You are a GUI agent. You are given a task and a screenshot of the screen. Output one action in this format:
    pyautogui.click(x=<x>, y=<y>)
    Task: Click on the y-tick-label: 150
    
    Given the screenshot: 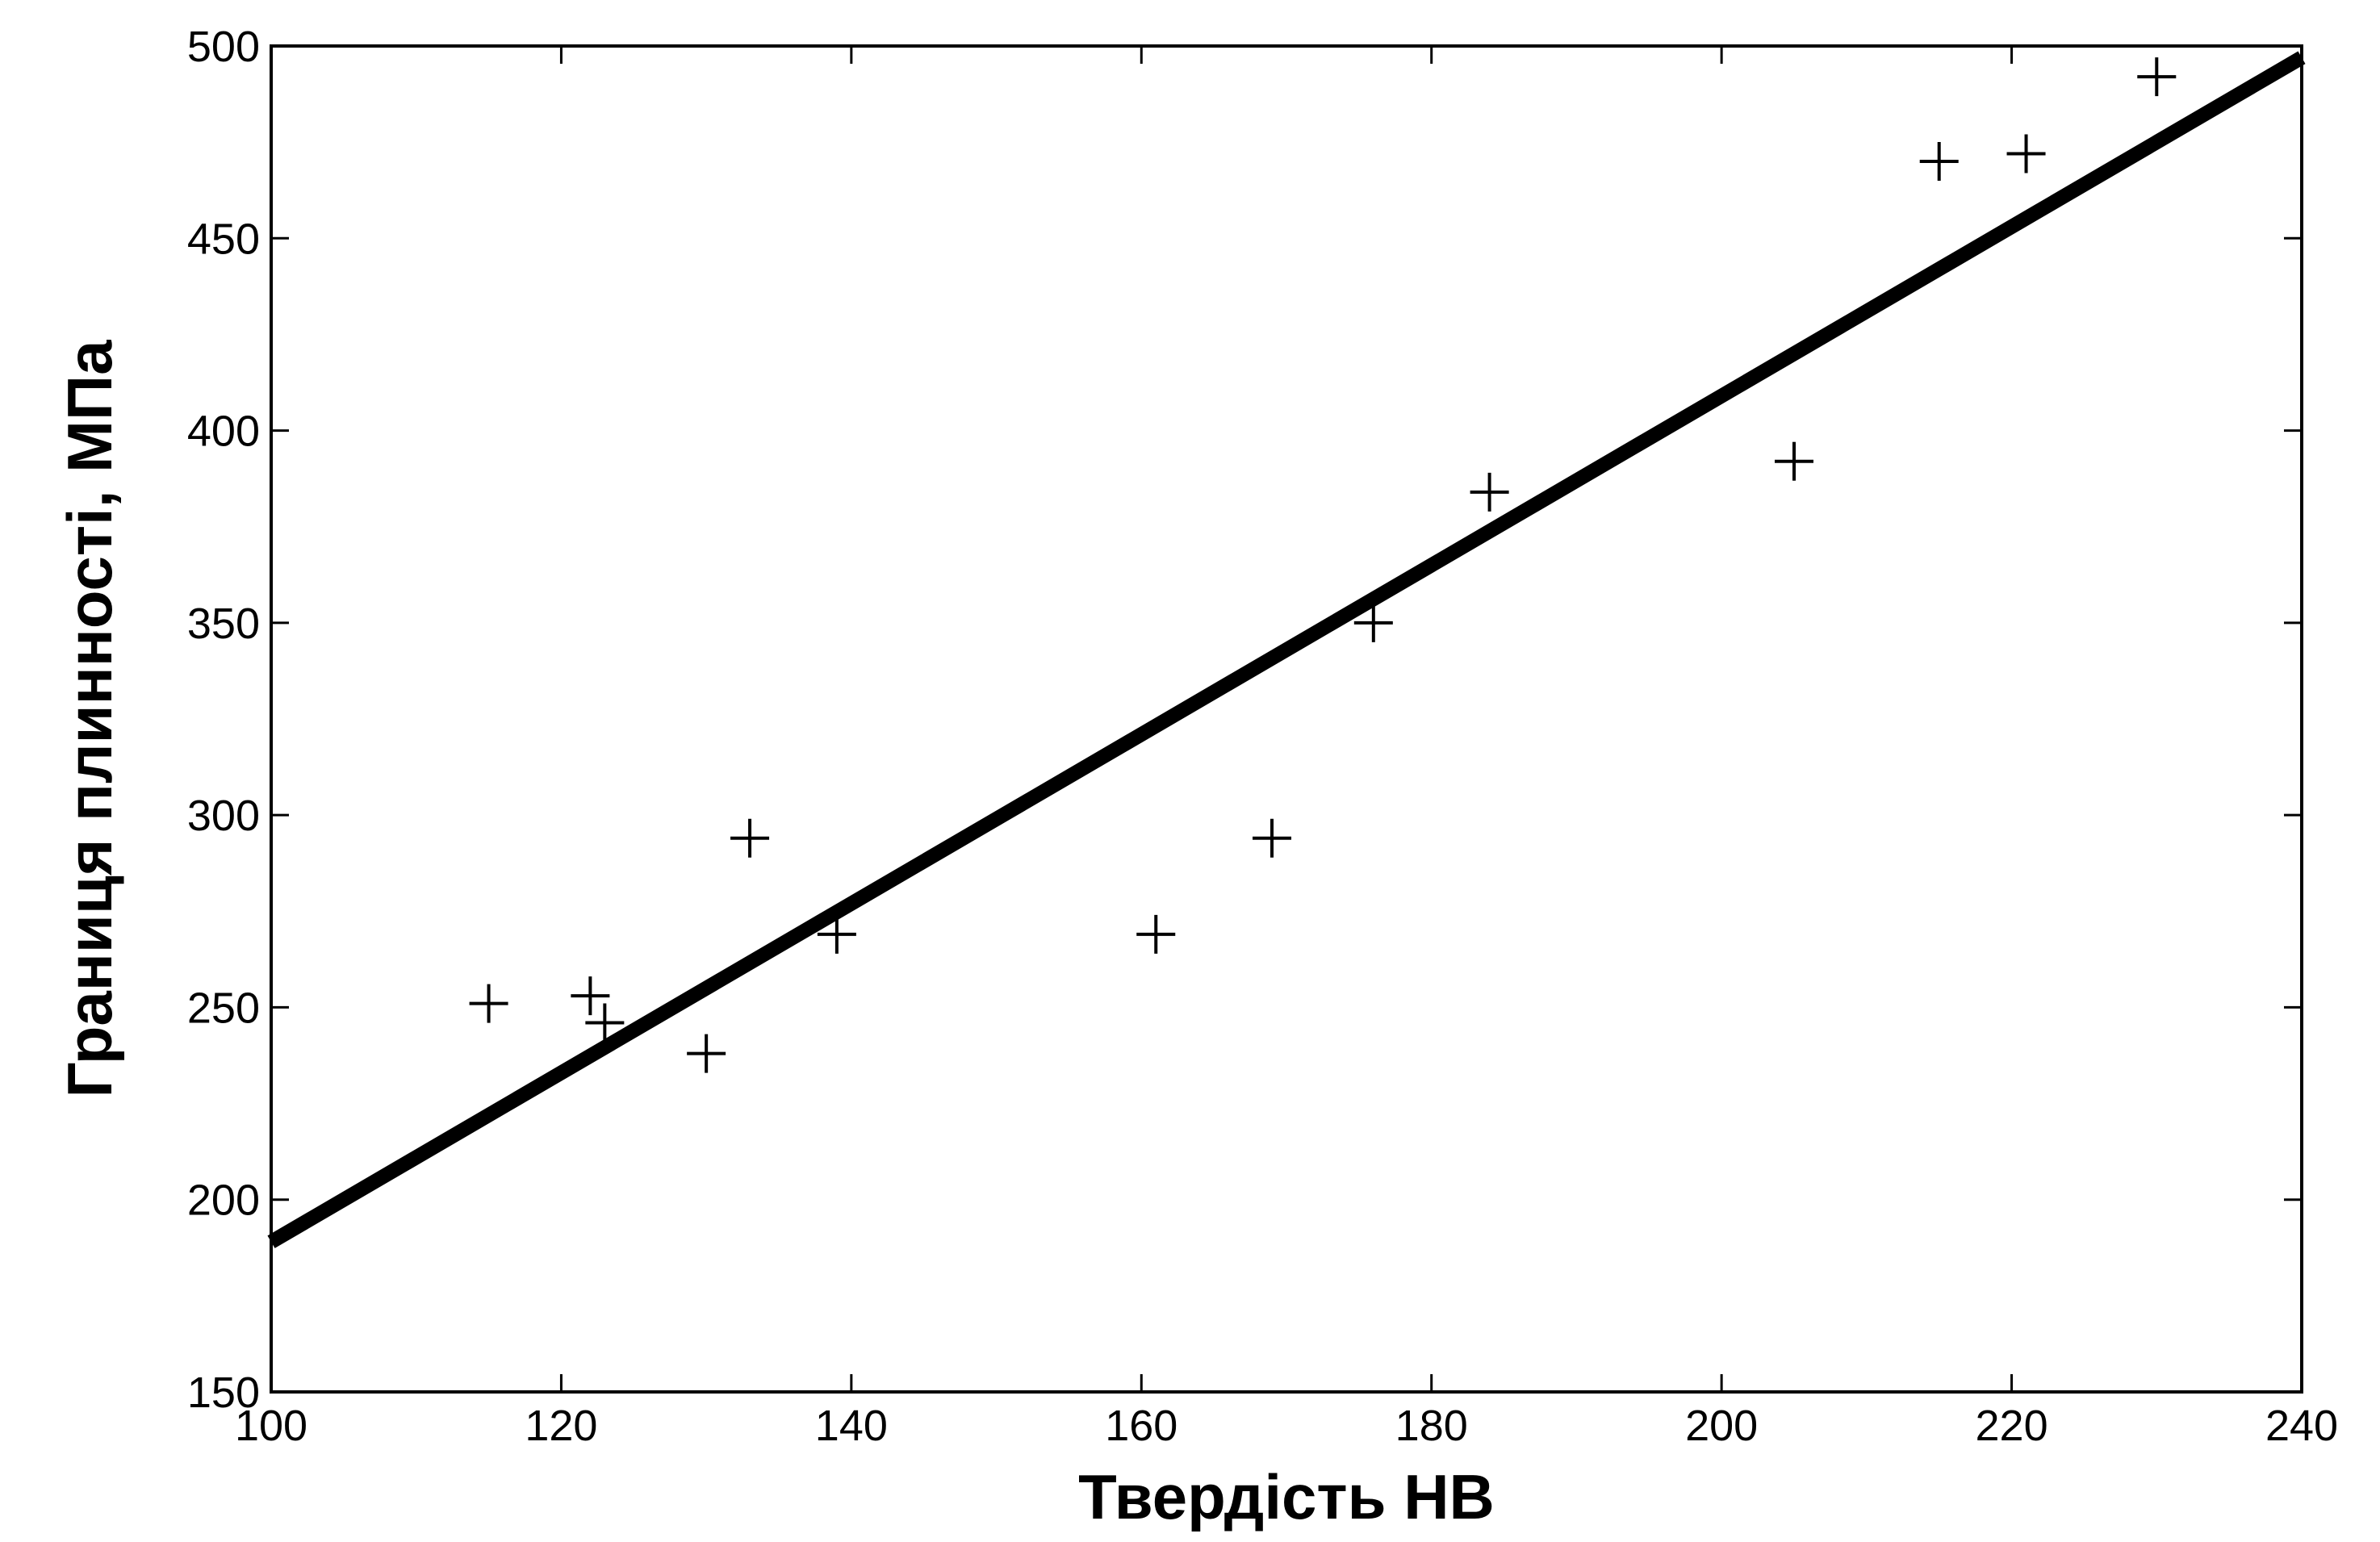 What is the action you would take?
    pyautogui.click(x=224, y=1393)
    